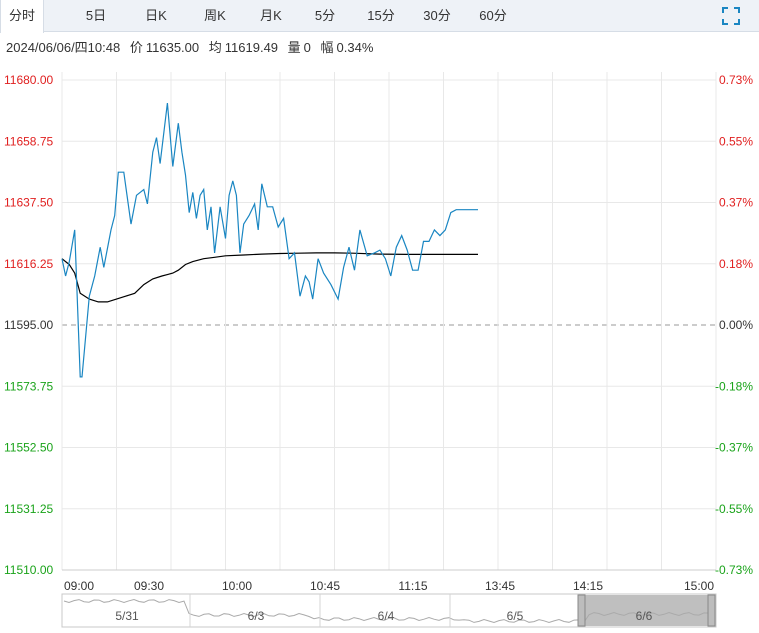  Describe the element at coordinates (731, 16) in the screenshot. I see `expand-icon` at that location.